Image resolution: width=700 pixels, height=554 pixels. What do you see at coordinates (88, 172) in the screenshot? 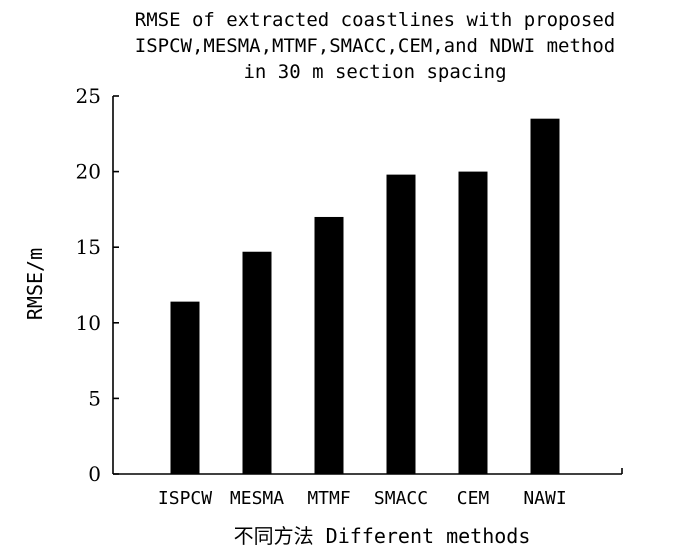
I see `y-tick-label: 20` at bounding box center [88, 172].